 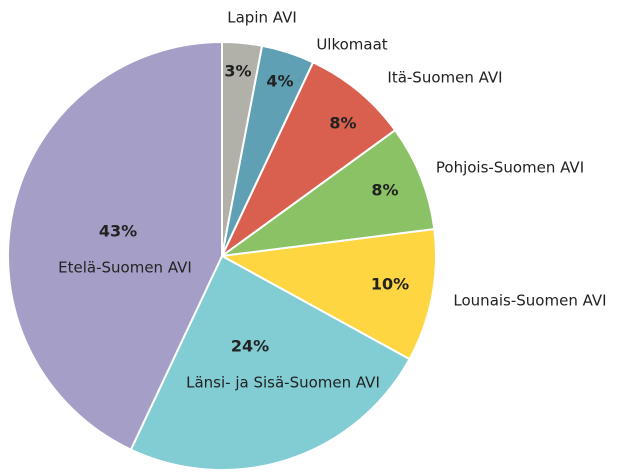 What do you see at coordinates (125, 268) in the screenshot?
I see `category-label: Etelä-Suomen AVI` at bounding box center [125, 268].